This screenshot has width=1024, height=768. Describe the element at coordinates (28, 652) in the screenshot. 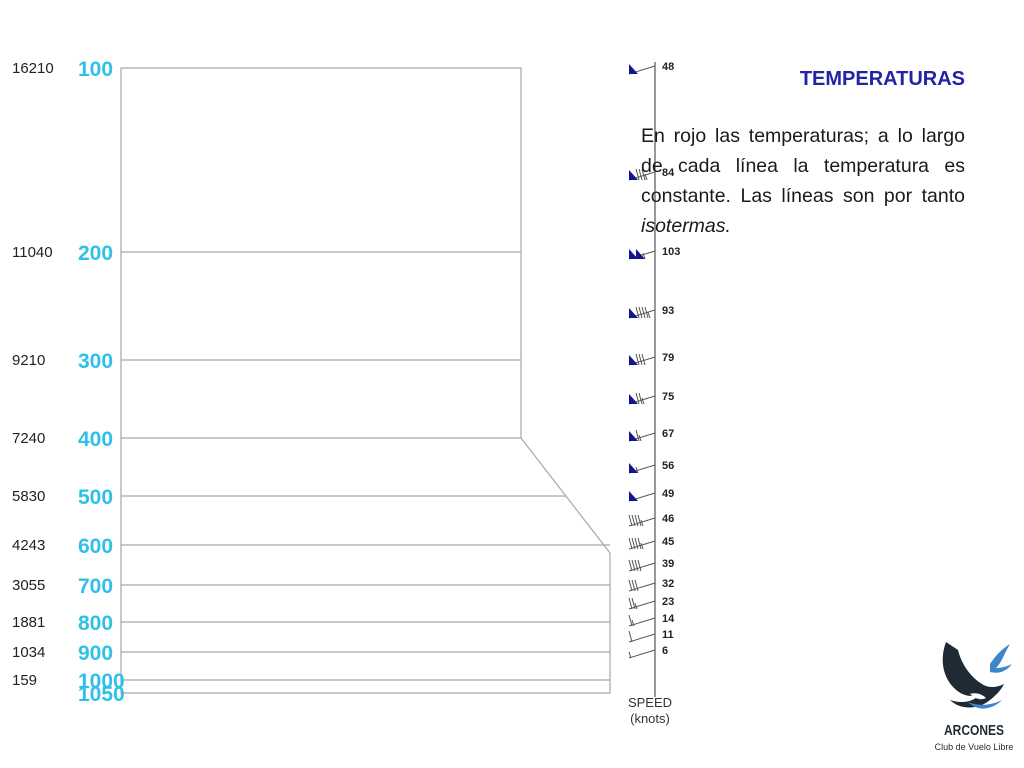

I see `altitude-label: 1034` at that location.